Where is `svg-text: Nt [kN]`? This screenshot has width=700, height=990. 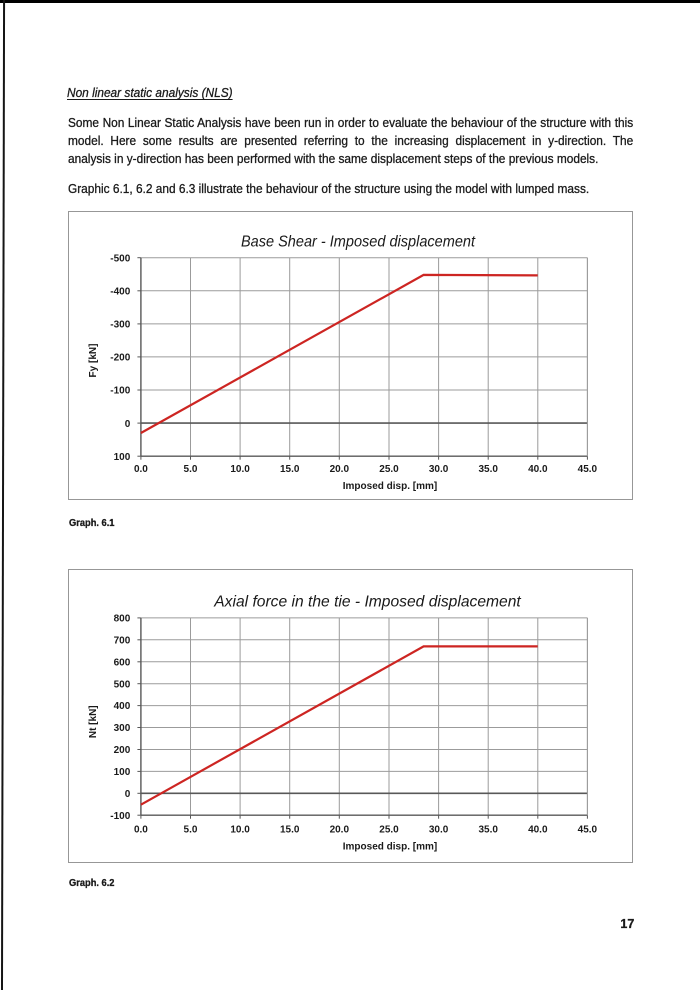
svg-text: Nt [kN] is located at coordinates (93, 721).